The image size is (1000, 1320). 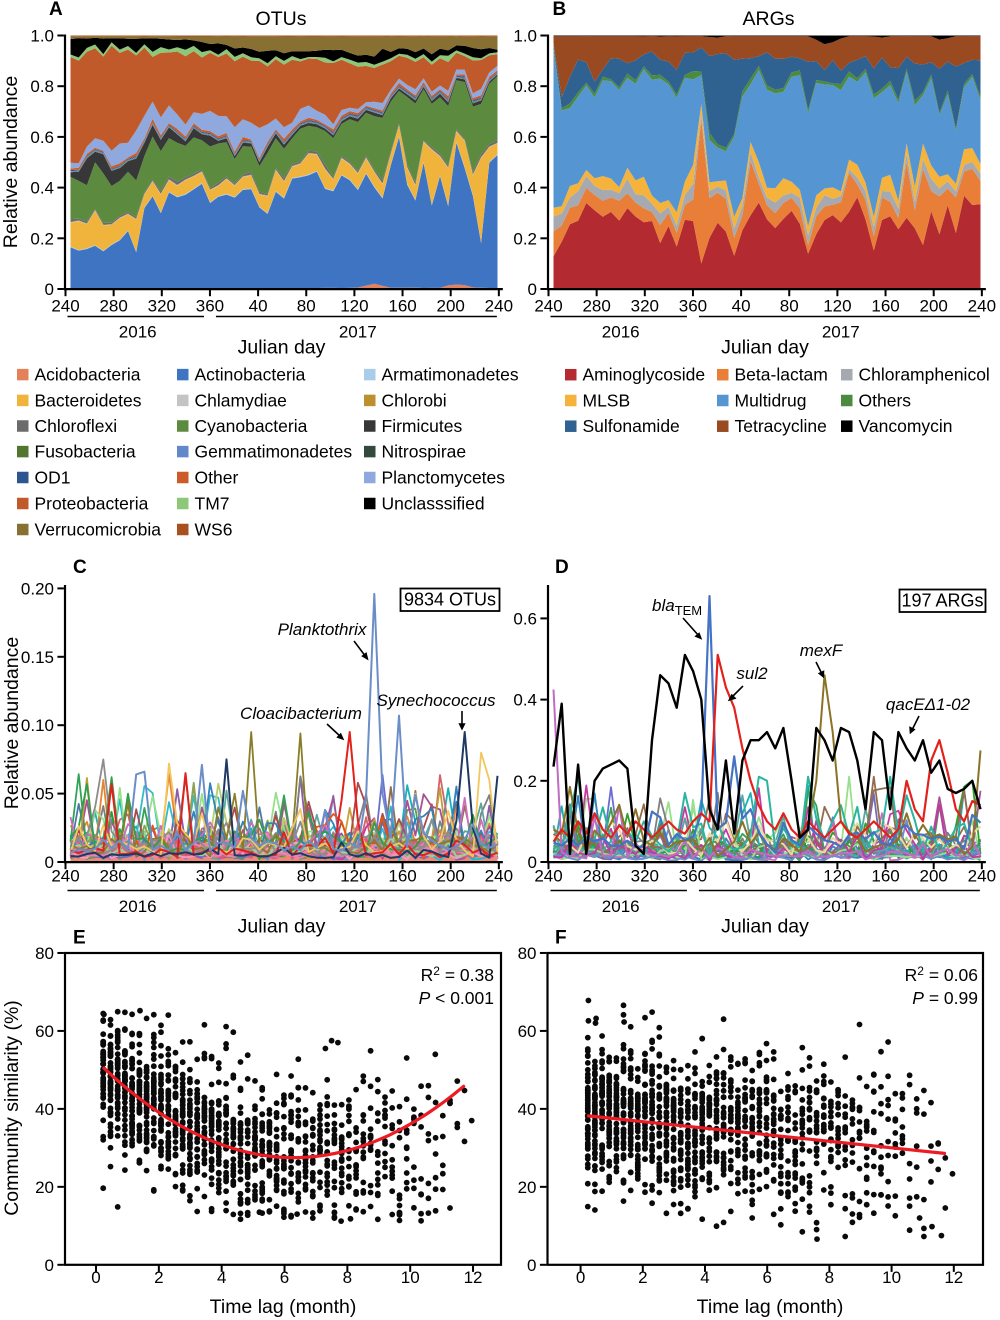 I want to click on svg-text: Sulfonamide, so click(x=631, y=426).